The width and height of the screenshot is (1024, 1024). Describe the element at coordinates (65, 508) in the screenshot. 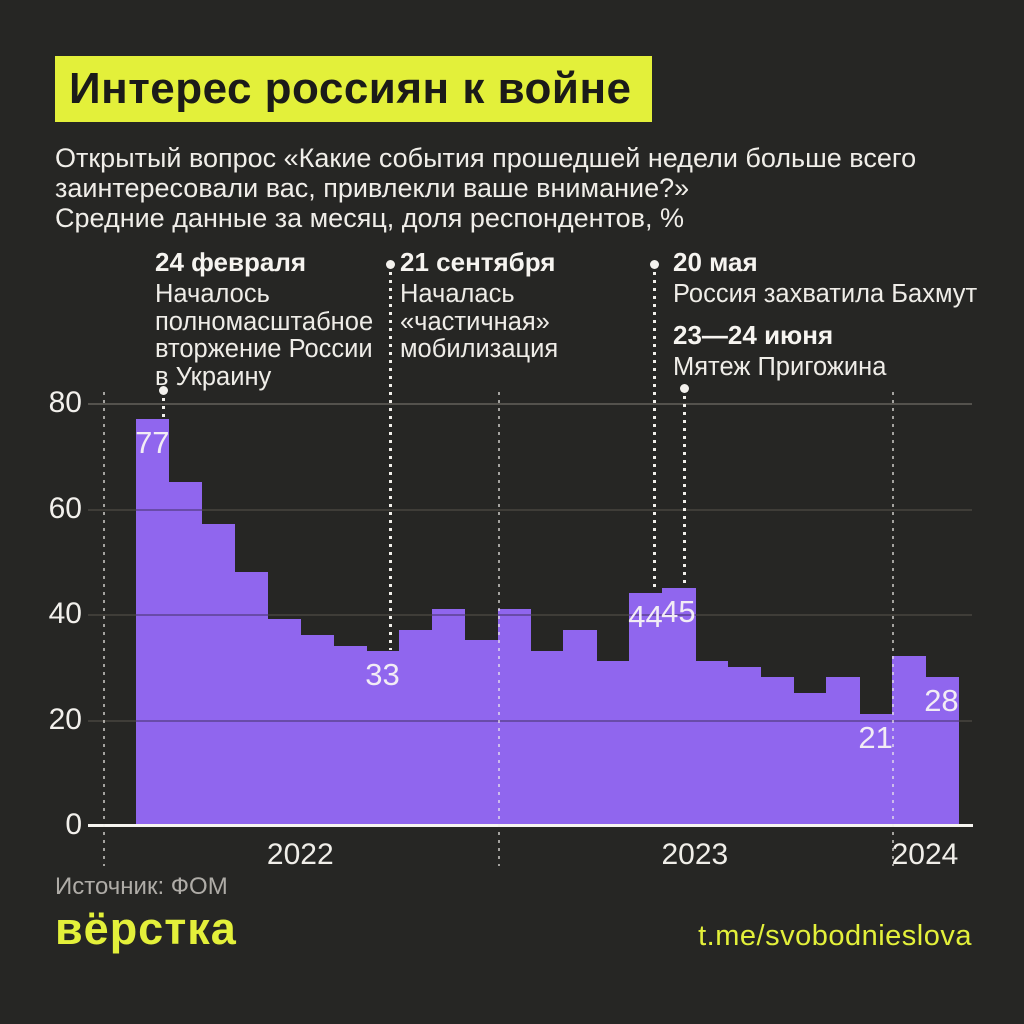

I see `y-tick-60: 60` at that location.